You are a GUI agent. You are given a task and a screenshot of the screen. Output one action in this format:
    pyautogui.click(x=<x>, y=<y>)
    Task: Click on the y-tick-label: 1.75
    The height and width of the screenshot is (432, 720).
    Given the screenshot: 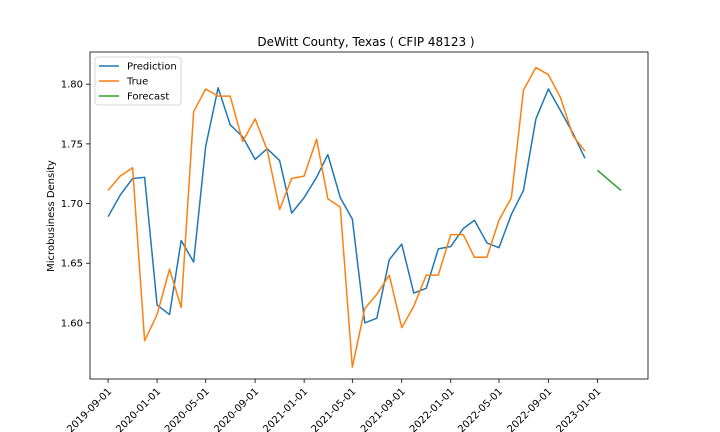 What is the action you would take?
    pyautogui.click(x=72, y=144)
    